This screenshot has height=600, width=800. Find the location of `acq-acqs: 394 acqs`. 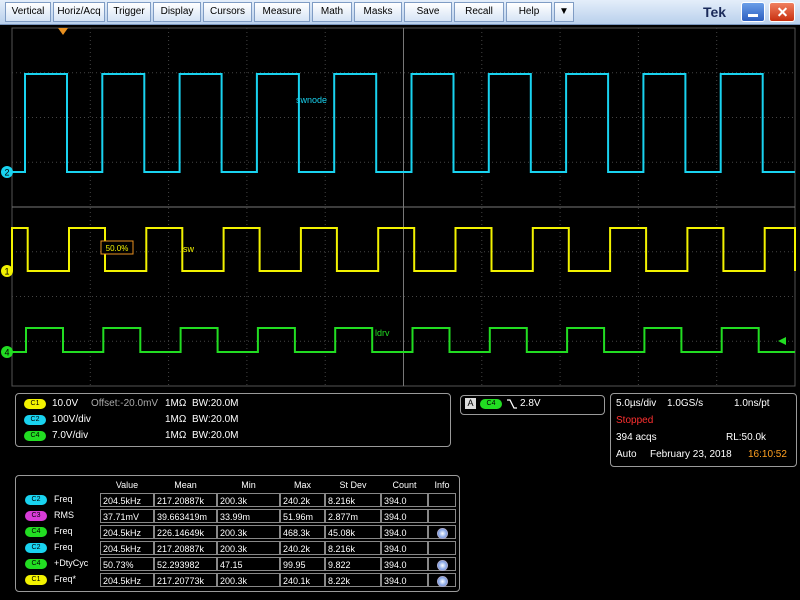

acq-acqs: 394 acqs is located at coordinates (636, 437).